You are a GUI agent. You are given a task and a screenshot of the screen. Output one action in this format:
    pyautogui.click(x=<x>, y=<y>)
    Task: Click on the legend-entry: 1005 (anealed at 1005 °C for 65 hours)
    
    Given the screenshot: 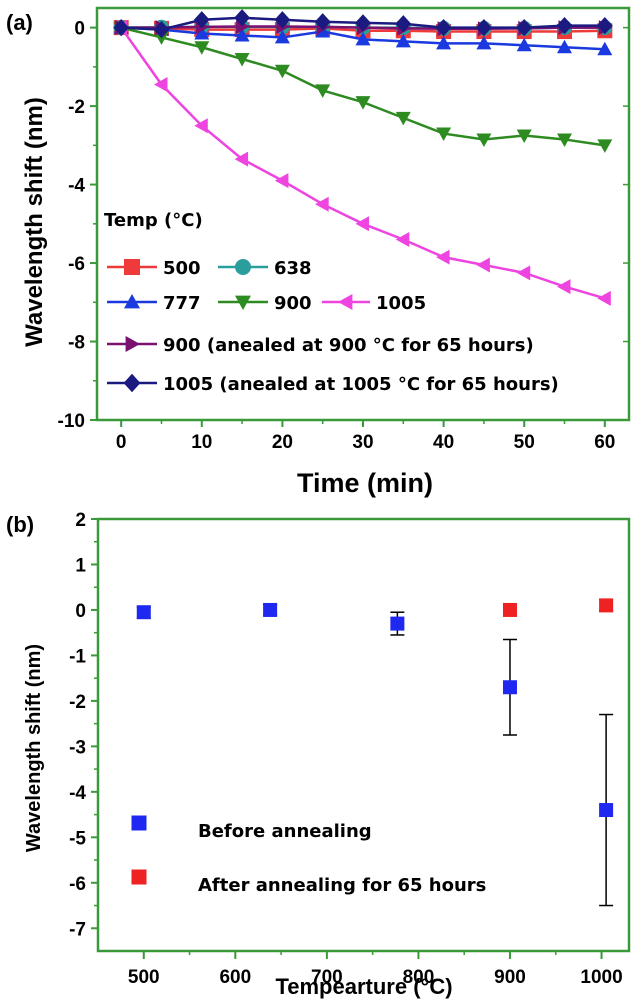 What is the action you would take?
    pyautogui.click(x=333, y=384)
    